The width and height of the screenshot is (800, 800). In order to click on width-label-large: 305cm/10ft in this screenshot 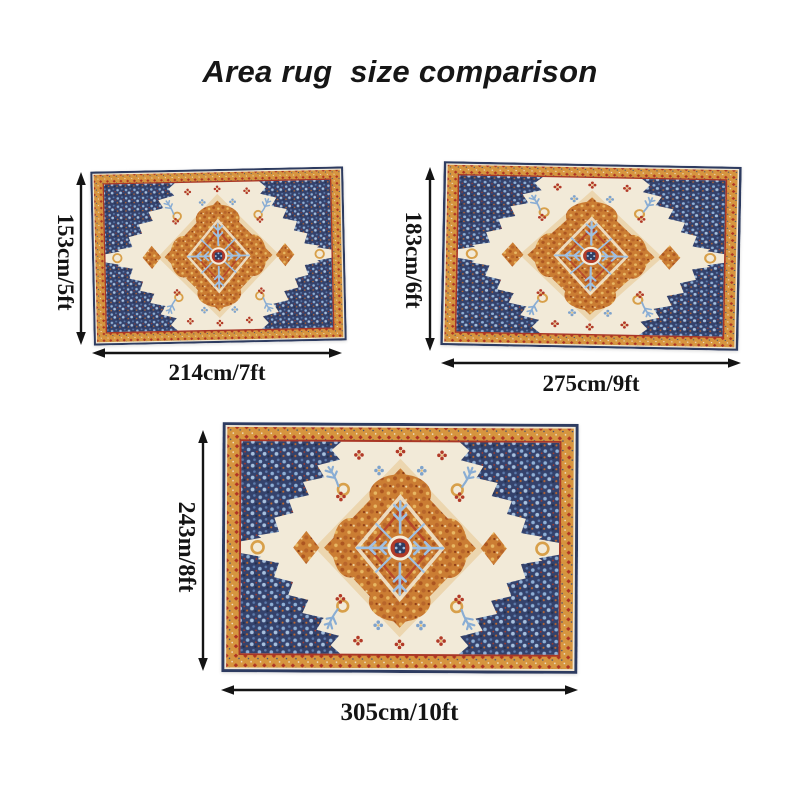, I will do `click(399, 712)`.